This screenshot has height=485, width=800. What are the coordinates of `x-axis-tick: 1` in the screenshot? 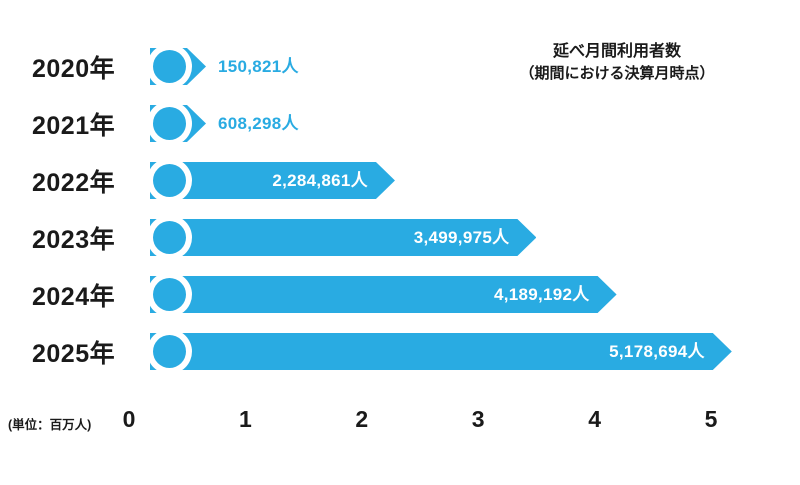 It's located at (245, 419).